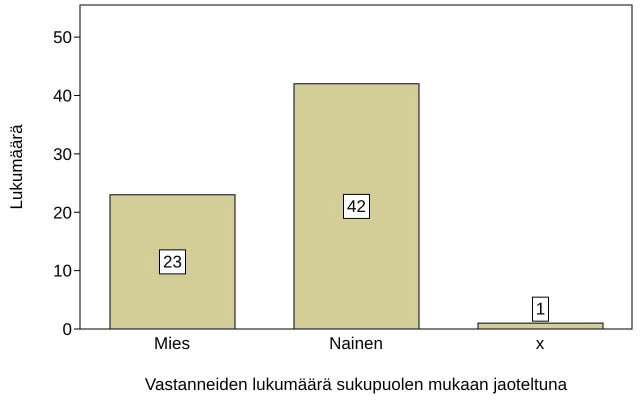 This screenshot has width=644, height=404. I want to click on data-label: 42, so click(356, 206).